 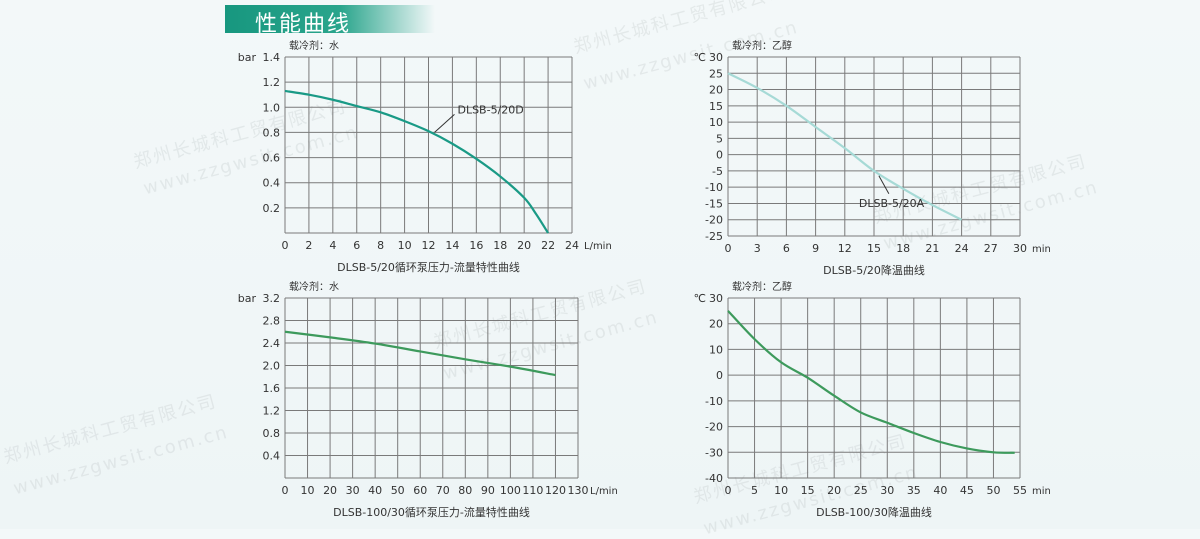 What do you see at coordinates (510, 490) in the screenshot?
I see `x-tick-label: 100` at bounding box center [510, 490].